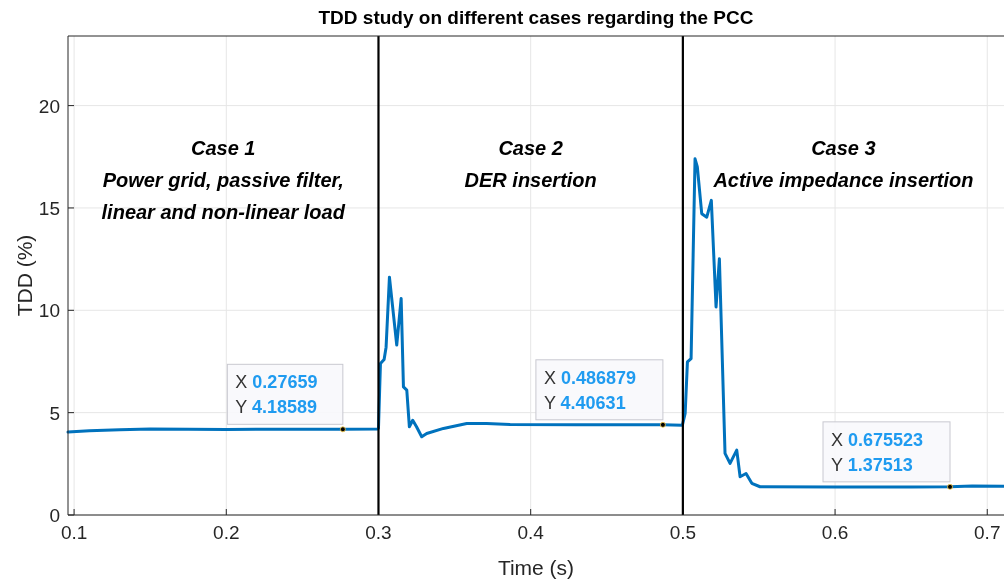 The width and height of the screenshot is (1004, 583). Describe the element at coordinates (223, 180) in the screenshot. I see `annotation: Case 1 Power grid, passive filter, linear and non-linear load` at that location.